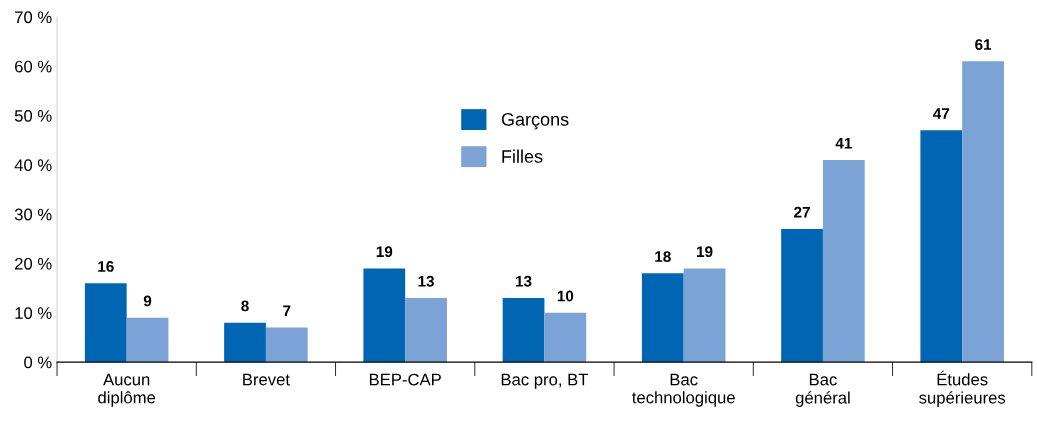  Describe the element at coordinates (127, 390) in the screenshot. I see `x-tick-label: Aucun diplôme` at that location.